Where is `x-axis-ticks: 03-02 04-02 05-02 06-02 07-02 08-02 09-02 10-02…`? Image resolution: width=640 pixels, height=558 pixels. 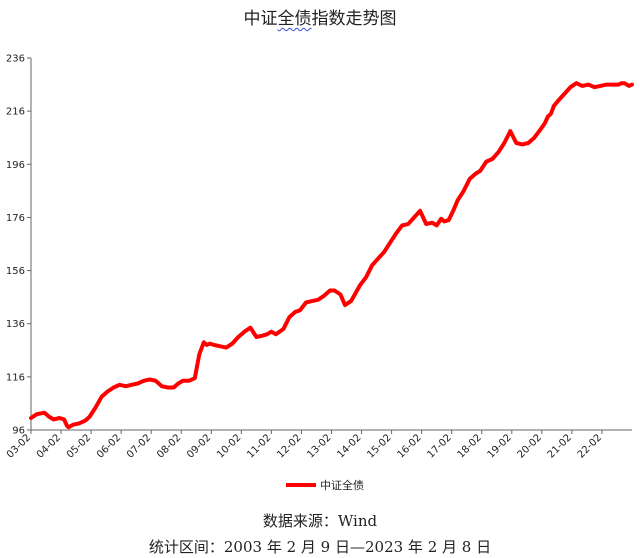
x-axis-ticks: 03-02 04-02 05-02 06-02 07-02 08-02 09-02 10-02… is located at coordinates (304, 445).